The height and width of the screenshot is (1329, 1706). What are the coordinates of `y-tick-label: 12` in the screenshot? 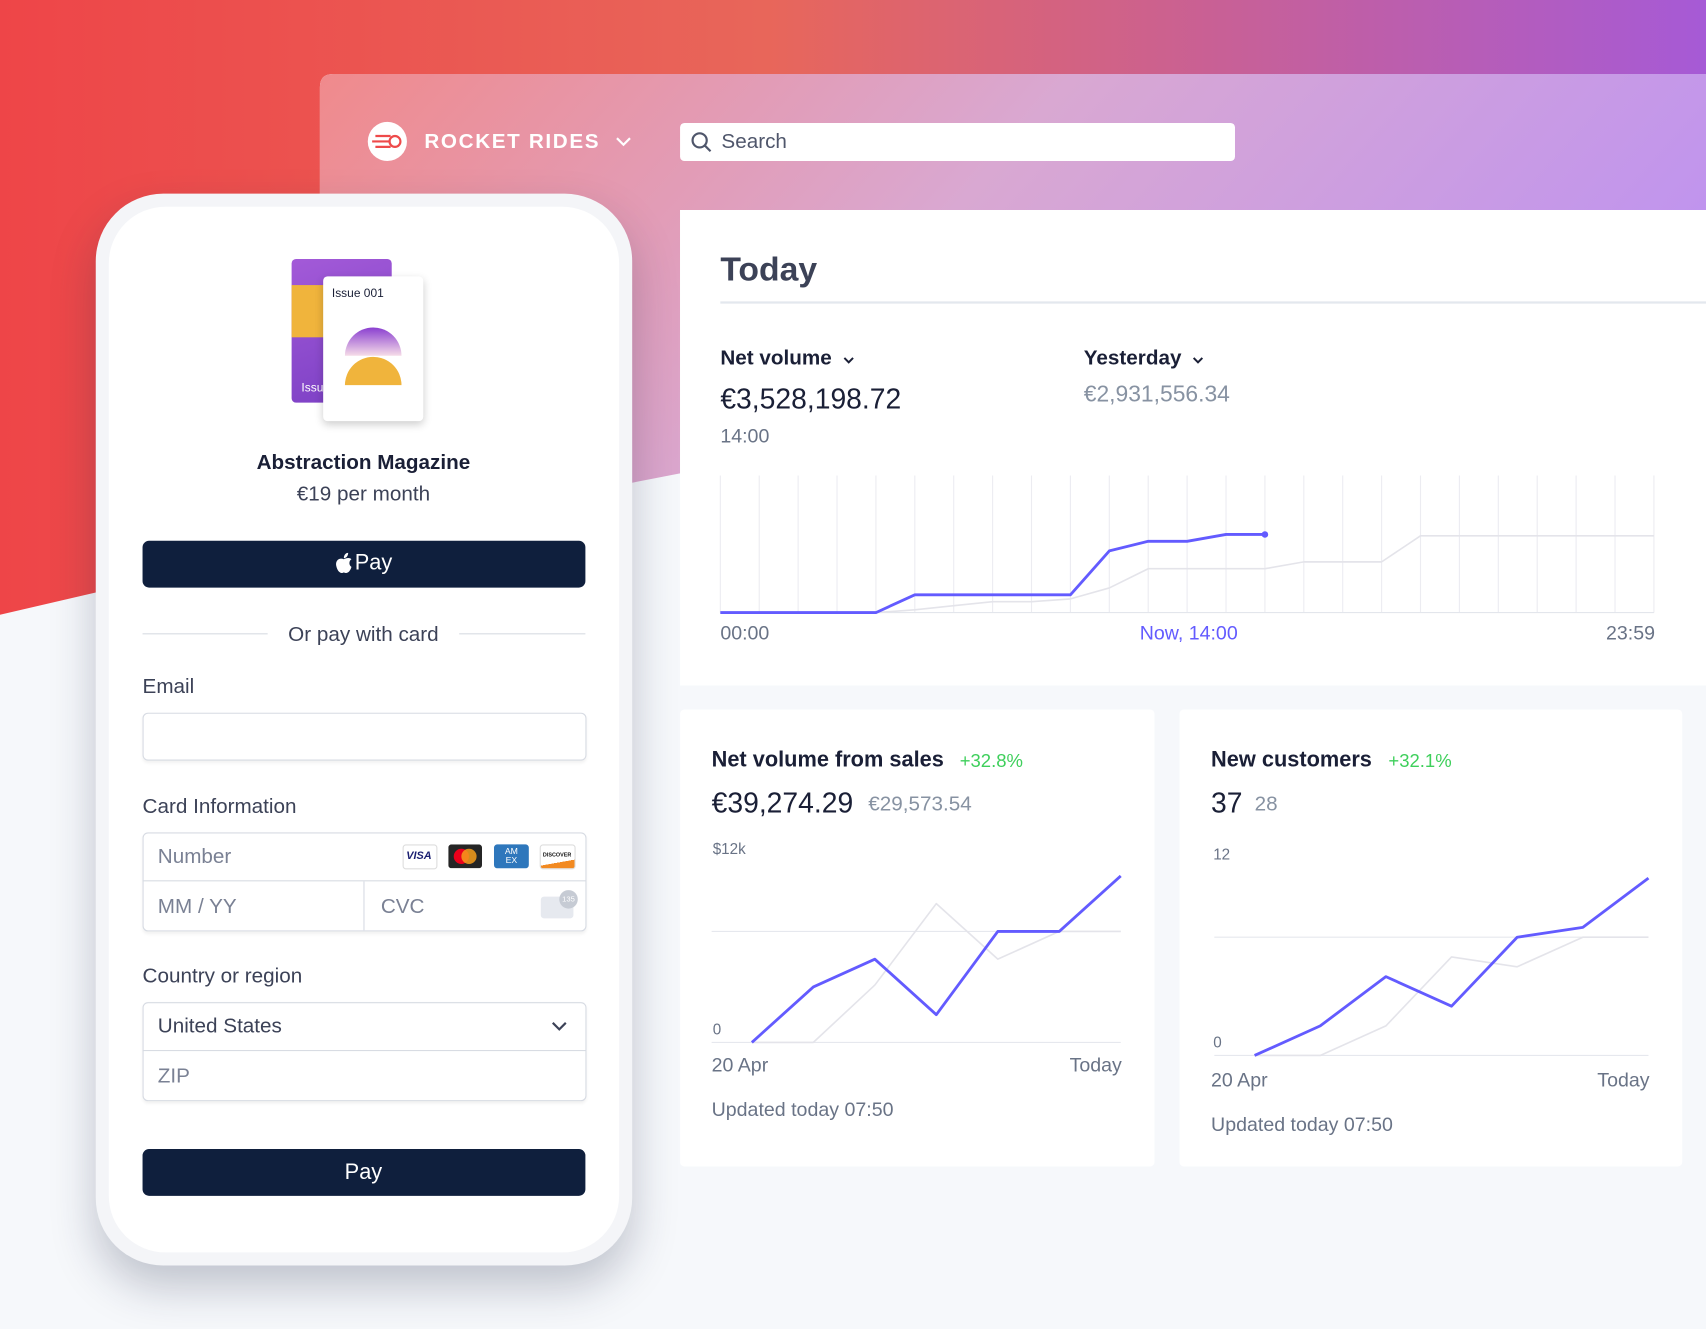 It's located at (1221, 855).